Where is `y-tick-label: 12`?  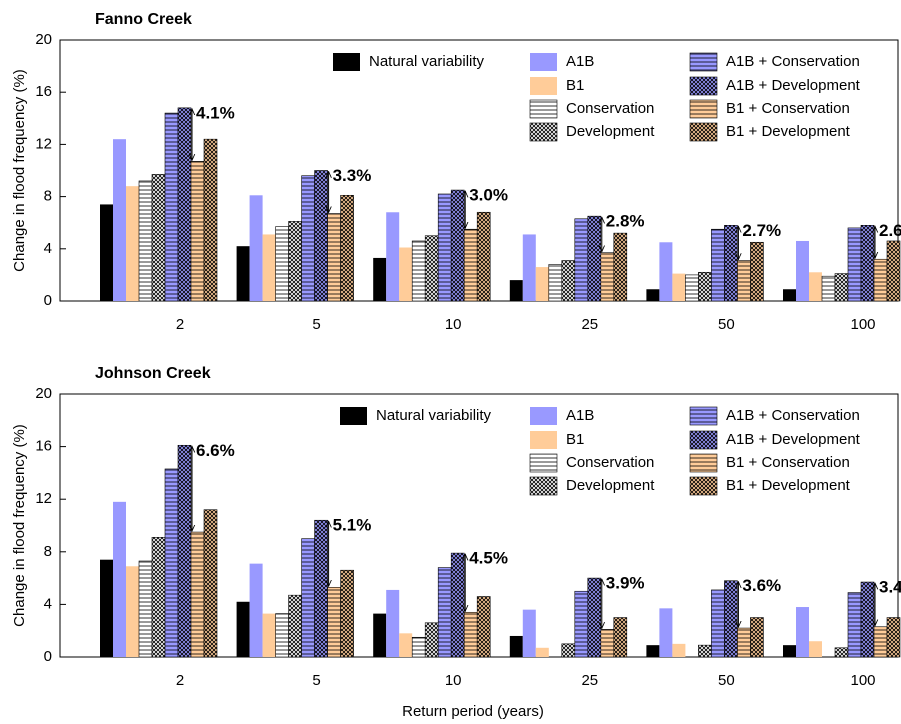 y-tick-label: 12 is located at coordinates (43, 143).